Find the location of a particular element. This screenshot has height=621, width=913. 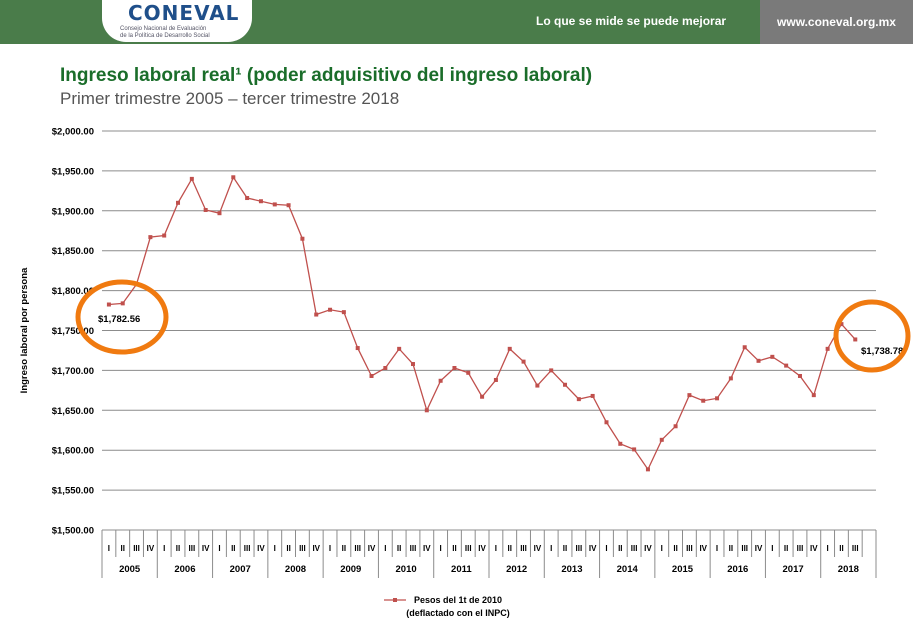

year-label: 2014 is located at coordinates (628, 569).